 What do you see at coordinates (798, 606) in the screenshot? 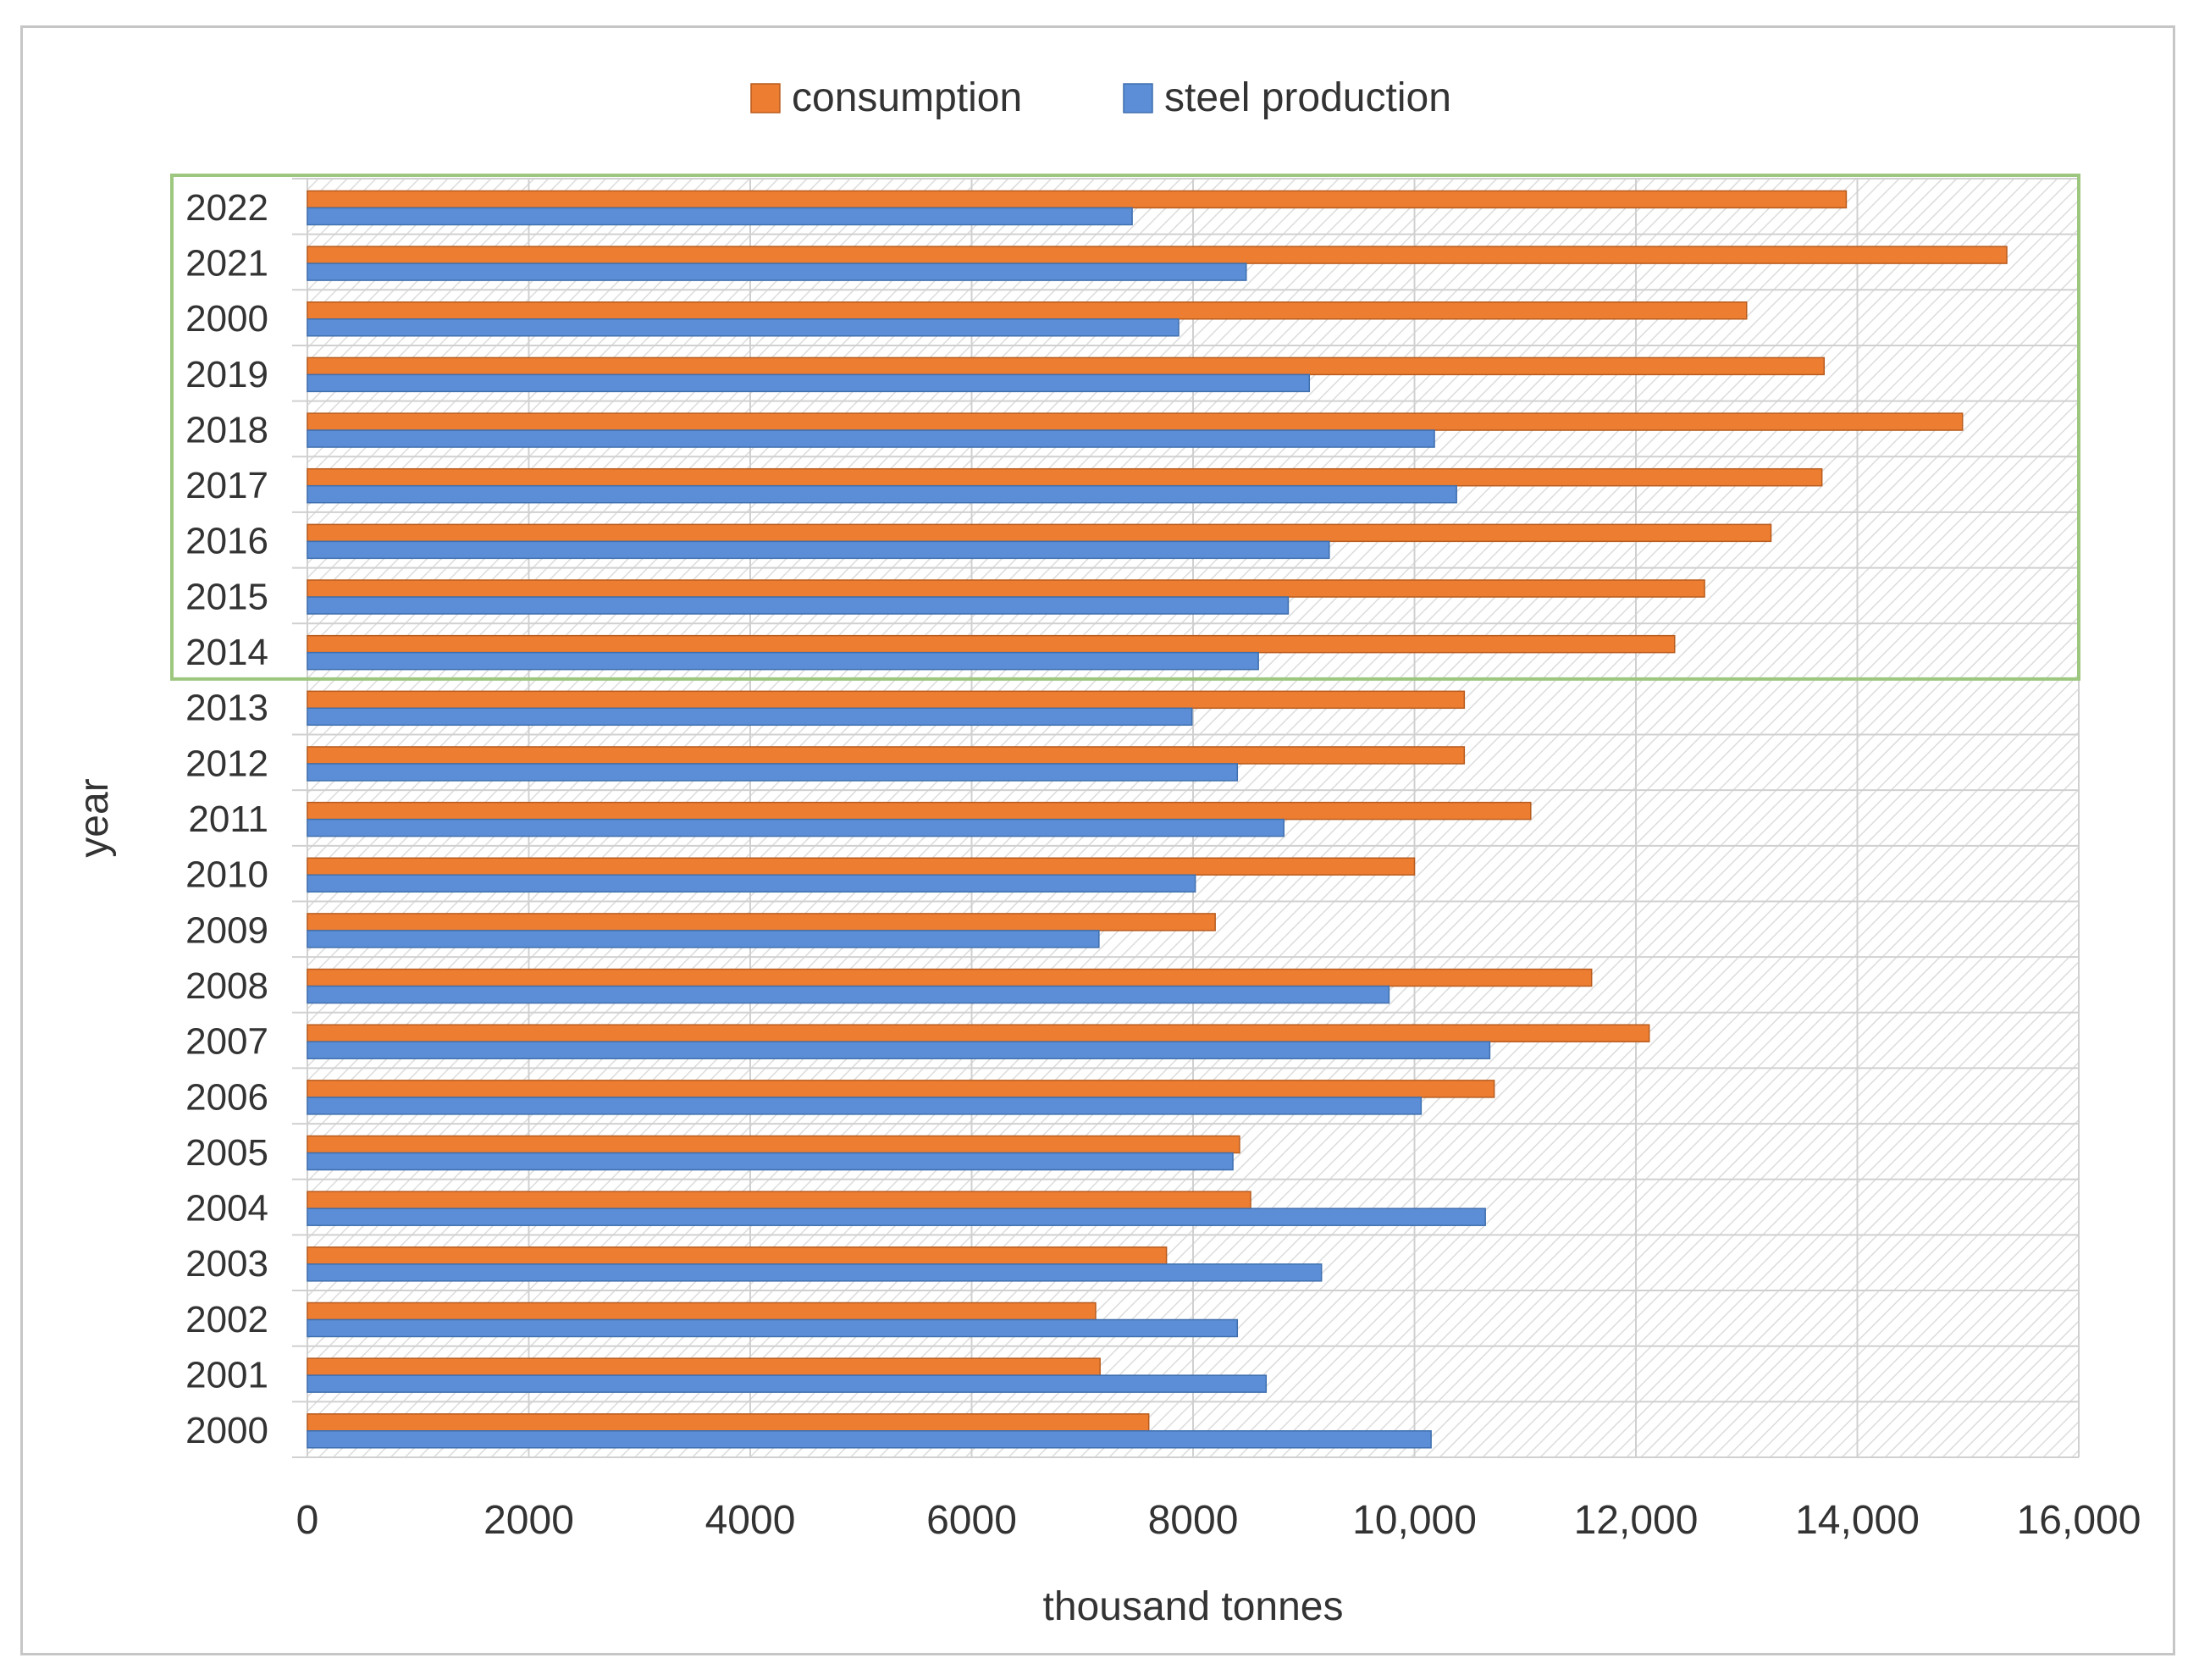
I see `bar-steel-production-2015` at bounding box center [798, 606].